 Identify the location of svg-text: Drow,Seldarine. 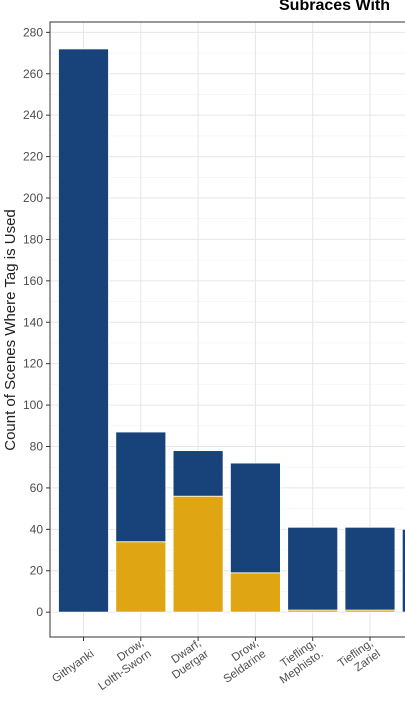
(241, 661).